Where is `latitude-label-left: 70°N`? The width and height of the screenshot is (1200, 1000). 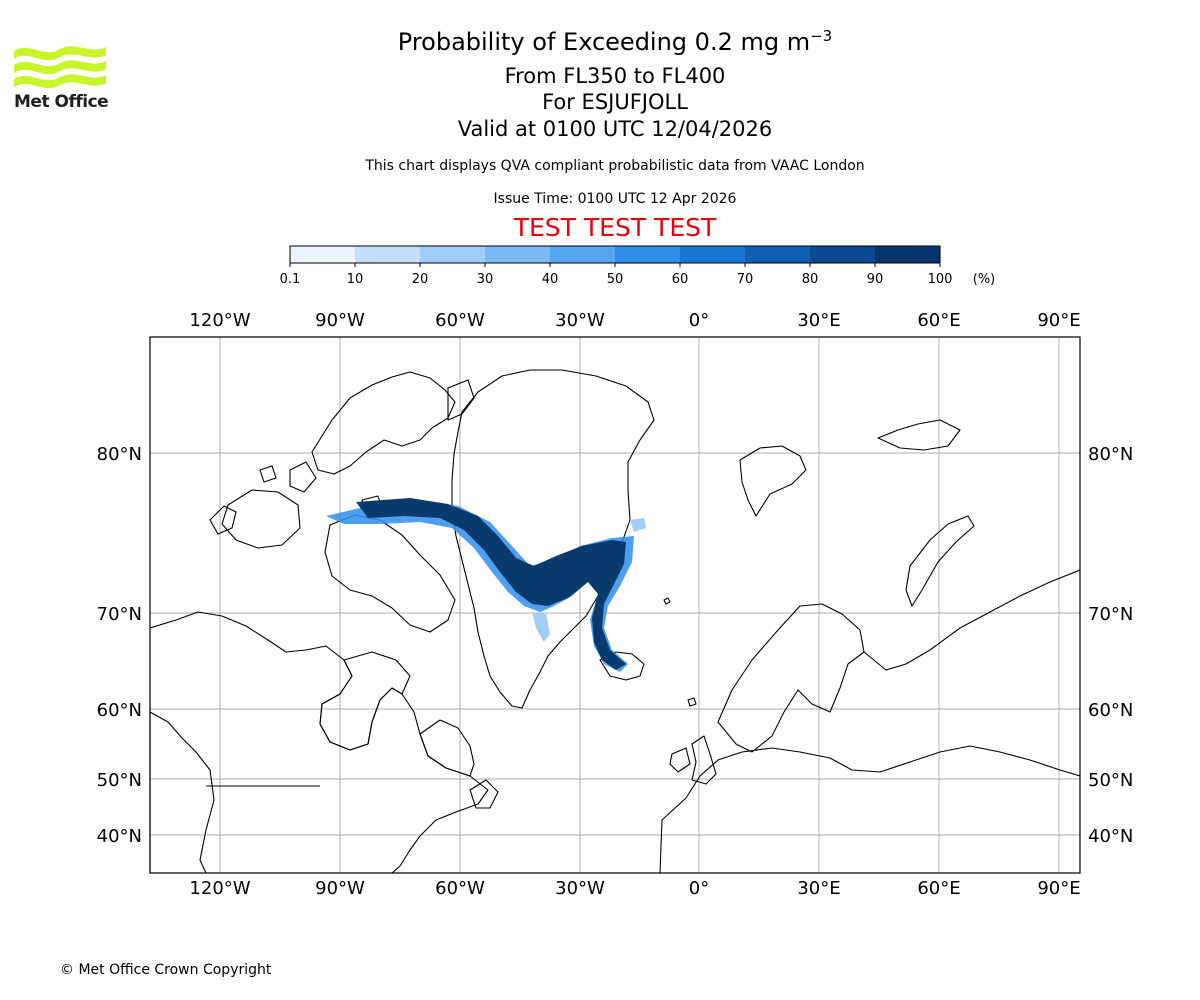
latitude-label-left: 70°N is located at coordinates (119, 614).